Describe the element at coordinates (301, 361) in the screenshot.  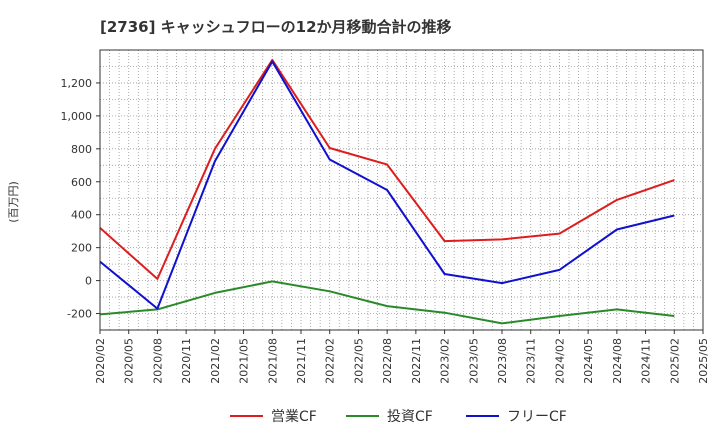
I see `x-tick-label: 2021/11` at that location.